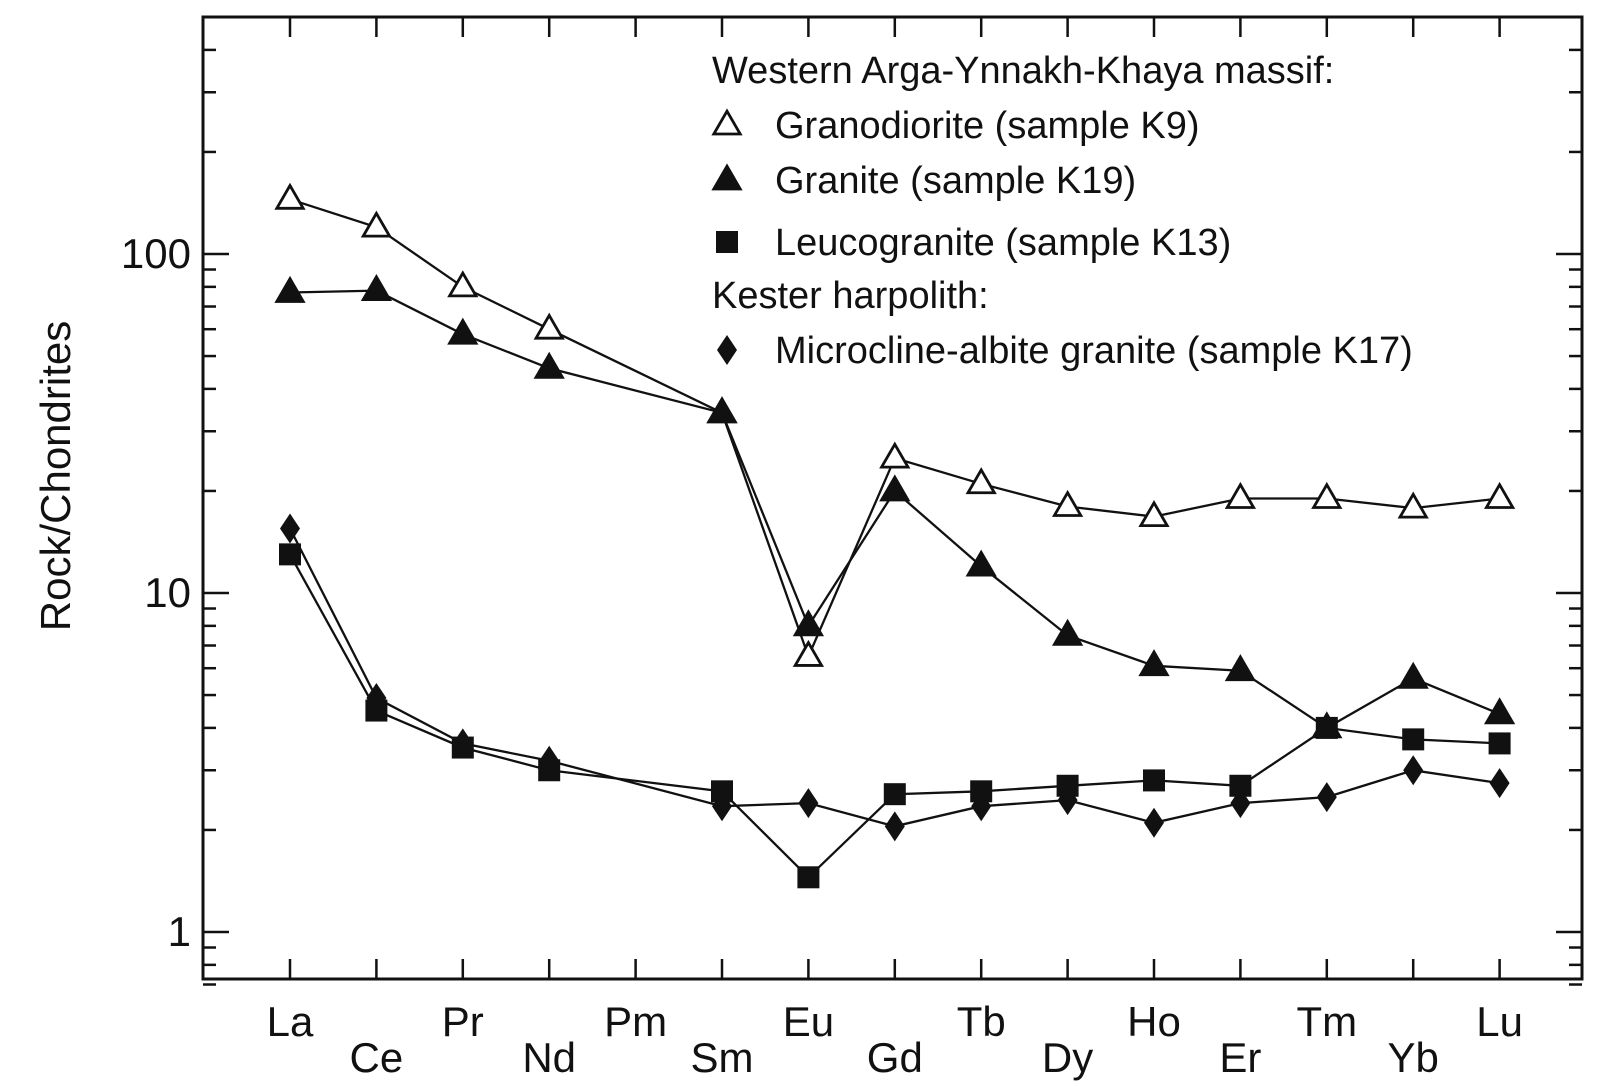 Image resolution: width=1601 pixels, height=1086 pixels. What do you see at coordinates (1413, 1057) in the screenshot?
I see `x-tick-label-yb: Yb` at bounding box center [1413, 1057].